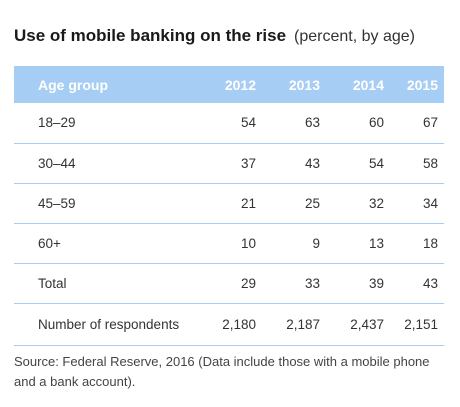 The height and width of the screenshot is (407, 460). Describe the element at coordinates (229, 123) in the screenshot. I see `table-row: 18–29 54 63 60 67` at that location.